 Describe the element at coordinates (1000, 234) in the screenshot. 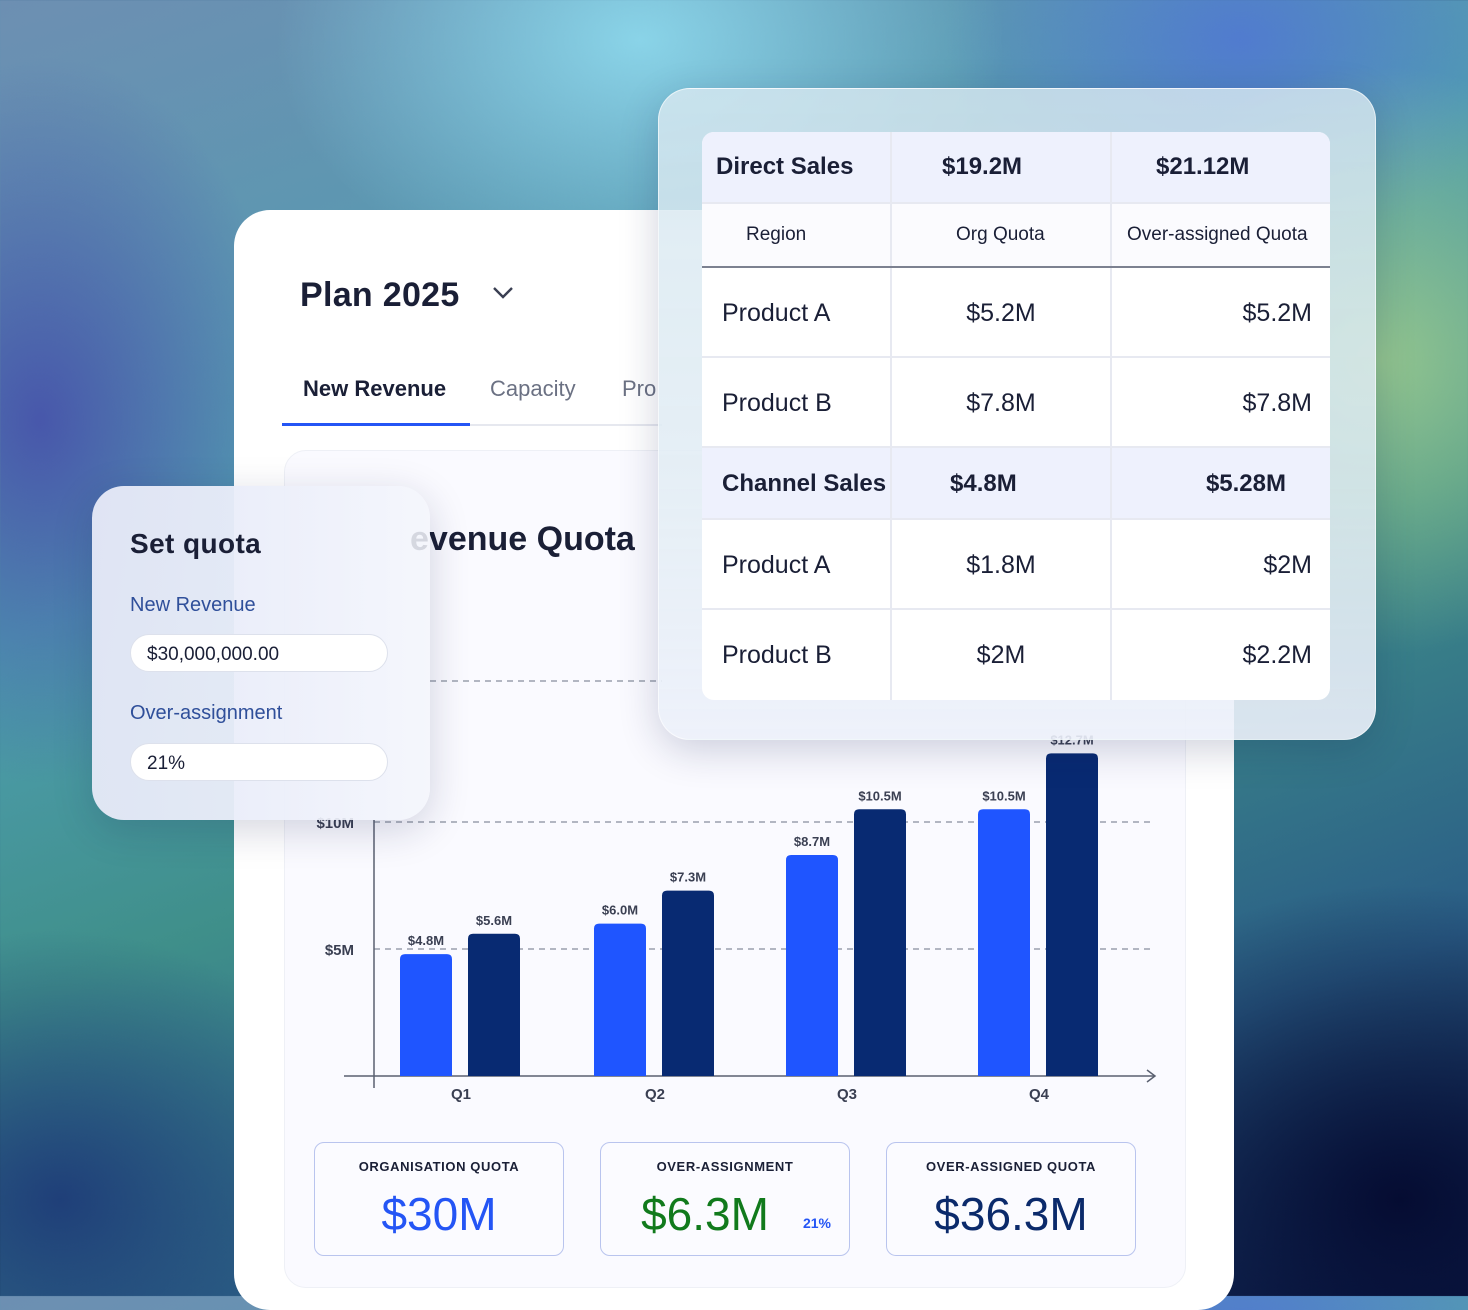

I see `column-header-org-quota: Org Quota` at that location.